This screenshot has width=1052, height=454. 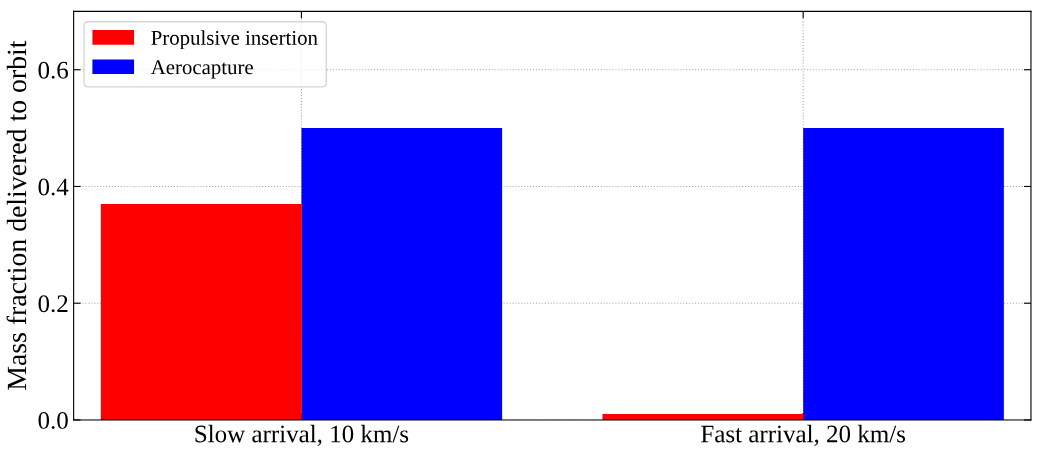 I want to click on x-tick-label: Slow arrival, 10 km/s, so click(x=302, y=435).